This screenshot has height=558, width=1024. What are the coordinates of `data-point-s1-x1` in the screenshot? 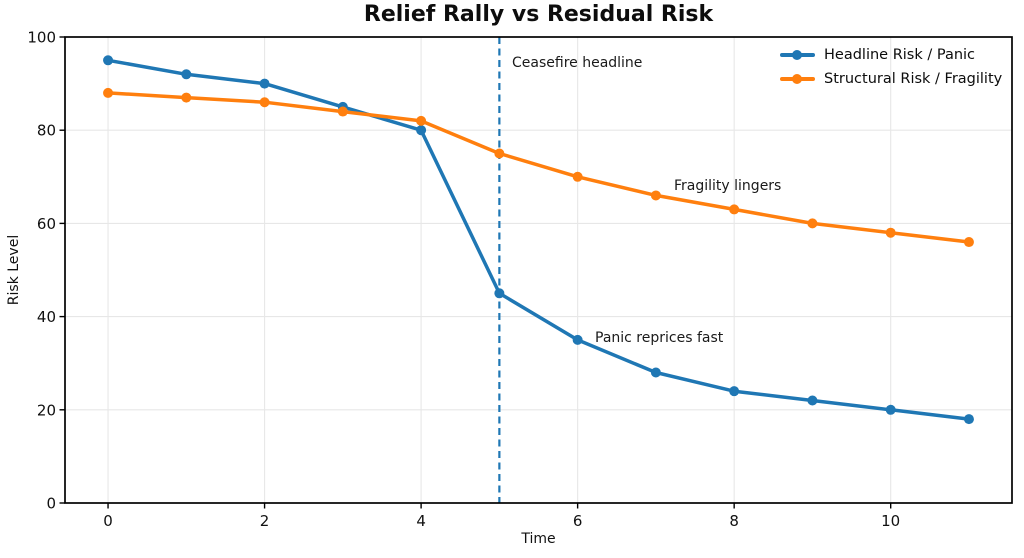 It's located at (186, 97).